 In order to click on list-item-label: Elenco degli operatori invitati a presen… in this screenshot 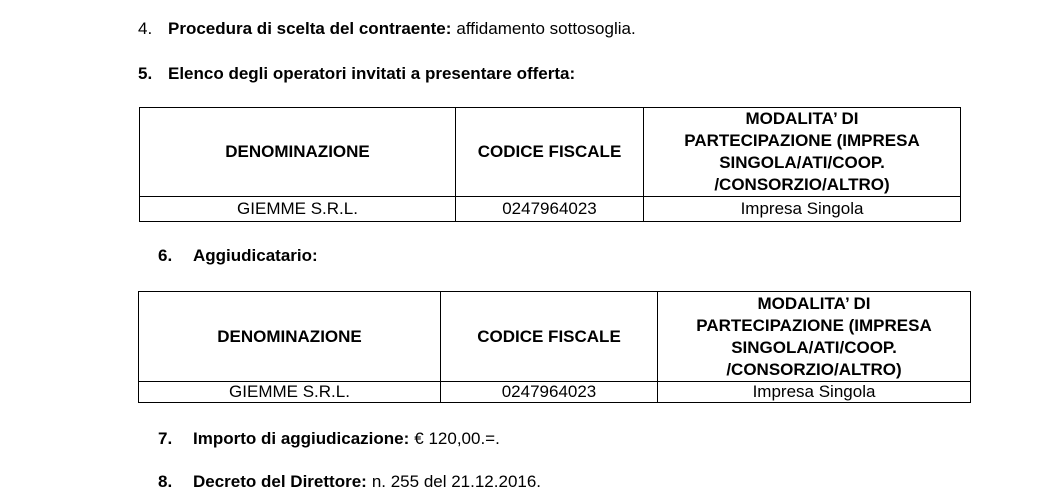, I will do `click(372, 73)`.